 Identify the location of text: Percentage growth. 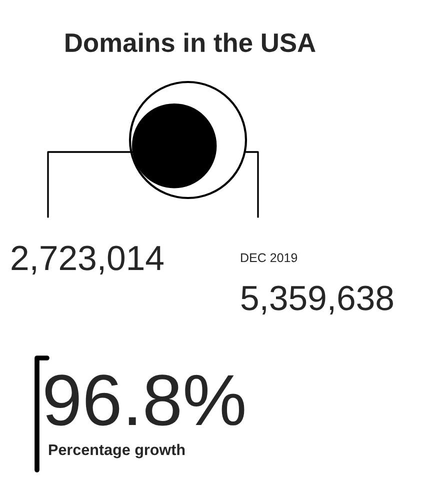
(117, 451).